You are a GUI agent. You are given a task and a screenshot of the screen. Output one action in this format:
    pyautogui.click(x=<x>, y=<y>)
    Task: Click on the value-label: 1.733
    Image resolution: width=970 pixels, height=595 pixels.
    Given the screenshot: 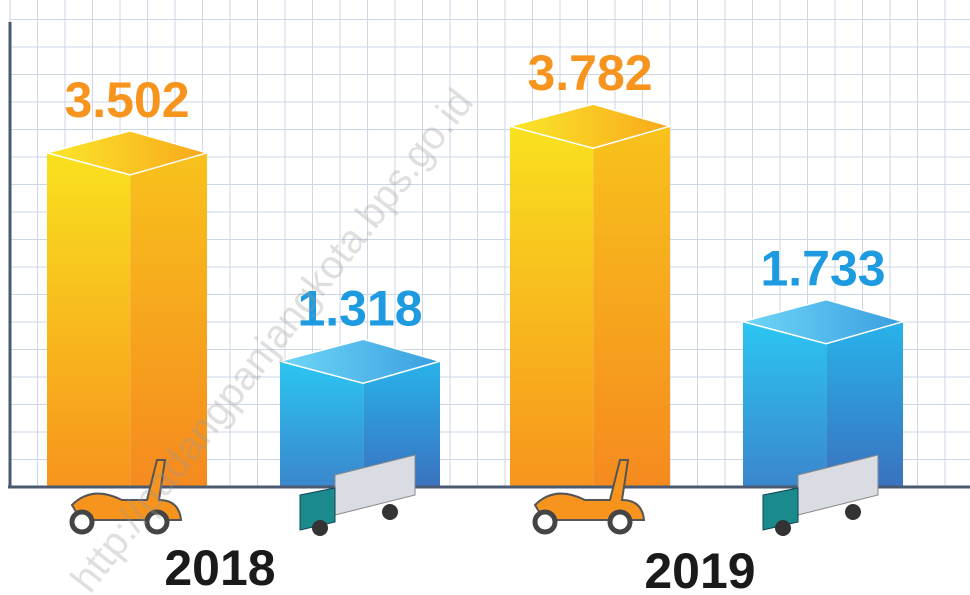 What is the action you would take?
    pyautogui.click(x=822, y=269)
    